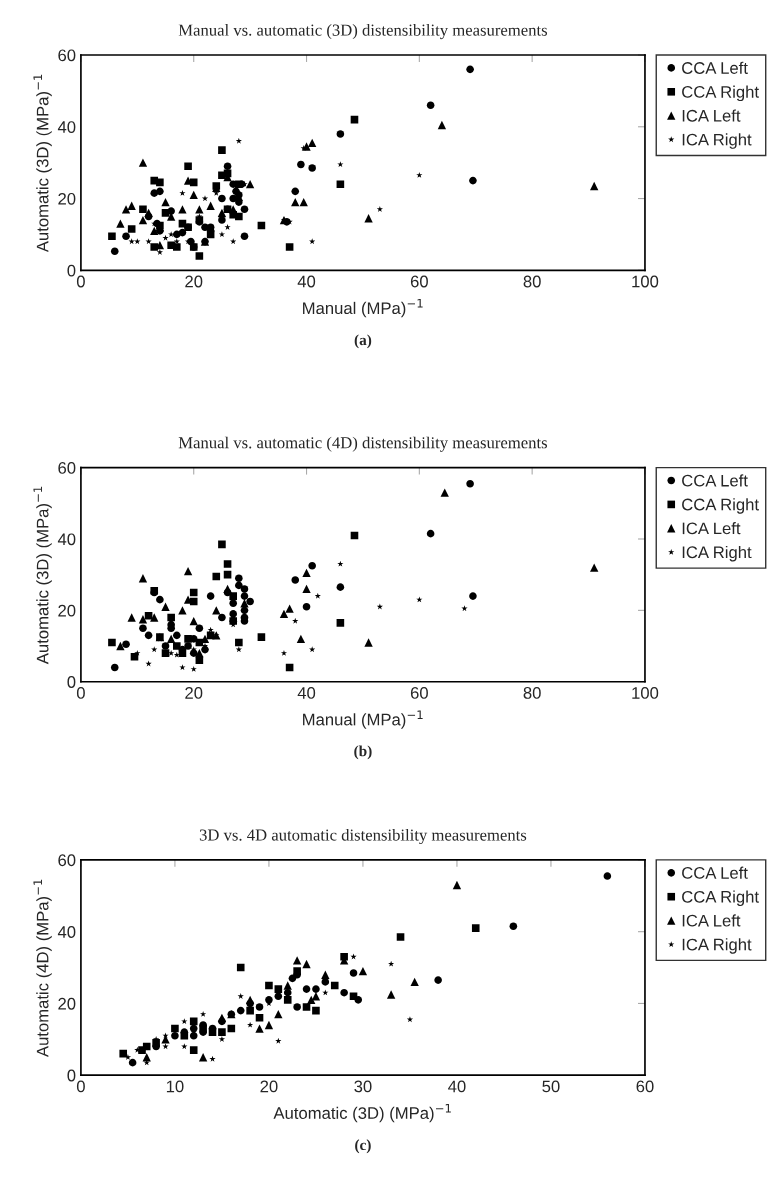 Image resolution: width=778 pixels, height=1196 pixels. What do you see at coordinates (363, 836) in the screenshot?
I see `chart-title: 3D vs. 4D automatic distensibility measurements` at bounding box center [363, 836].